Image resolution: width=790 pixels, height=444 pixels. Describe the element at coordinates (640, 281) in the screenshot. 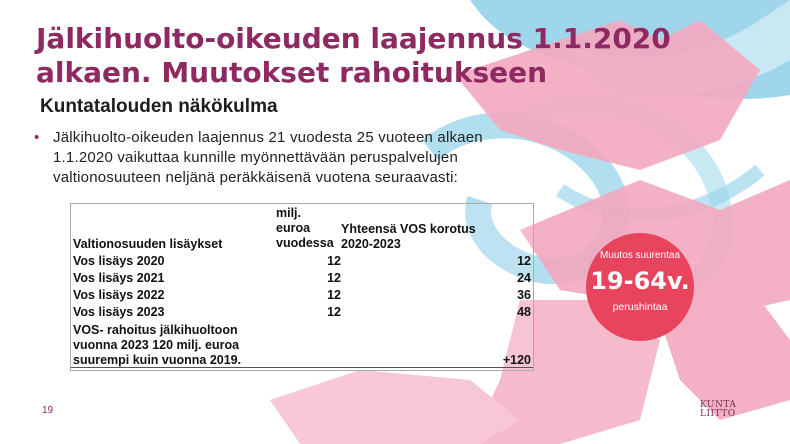

I see `badge-big-text: 19-64v.` at that location.